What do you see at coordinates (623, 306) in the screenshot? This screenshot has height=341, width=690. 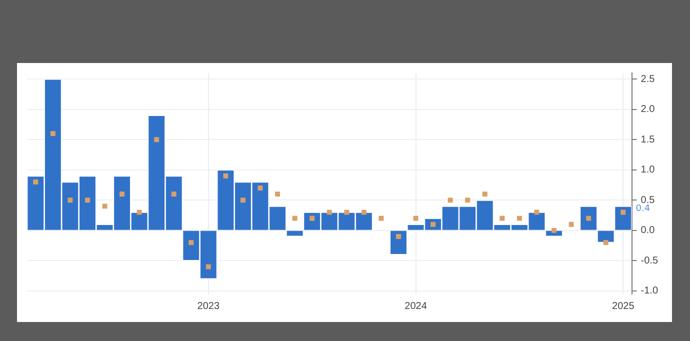 I see `x-tick-label: 2025` at bounding box center [623, 306].